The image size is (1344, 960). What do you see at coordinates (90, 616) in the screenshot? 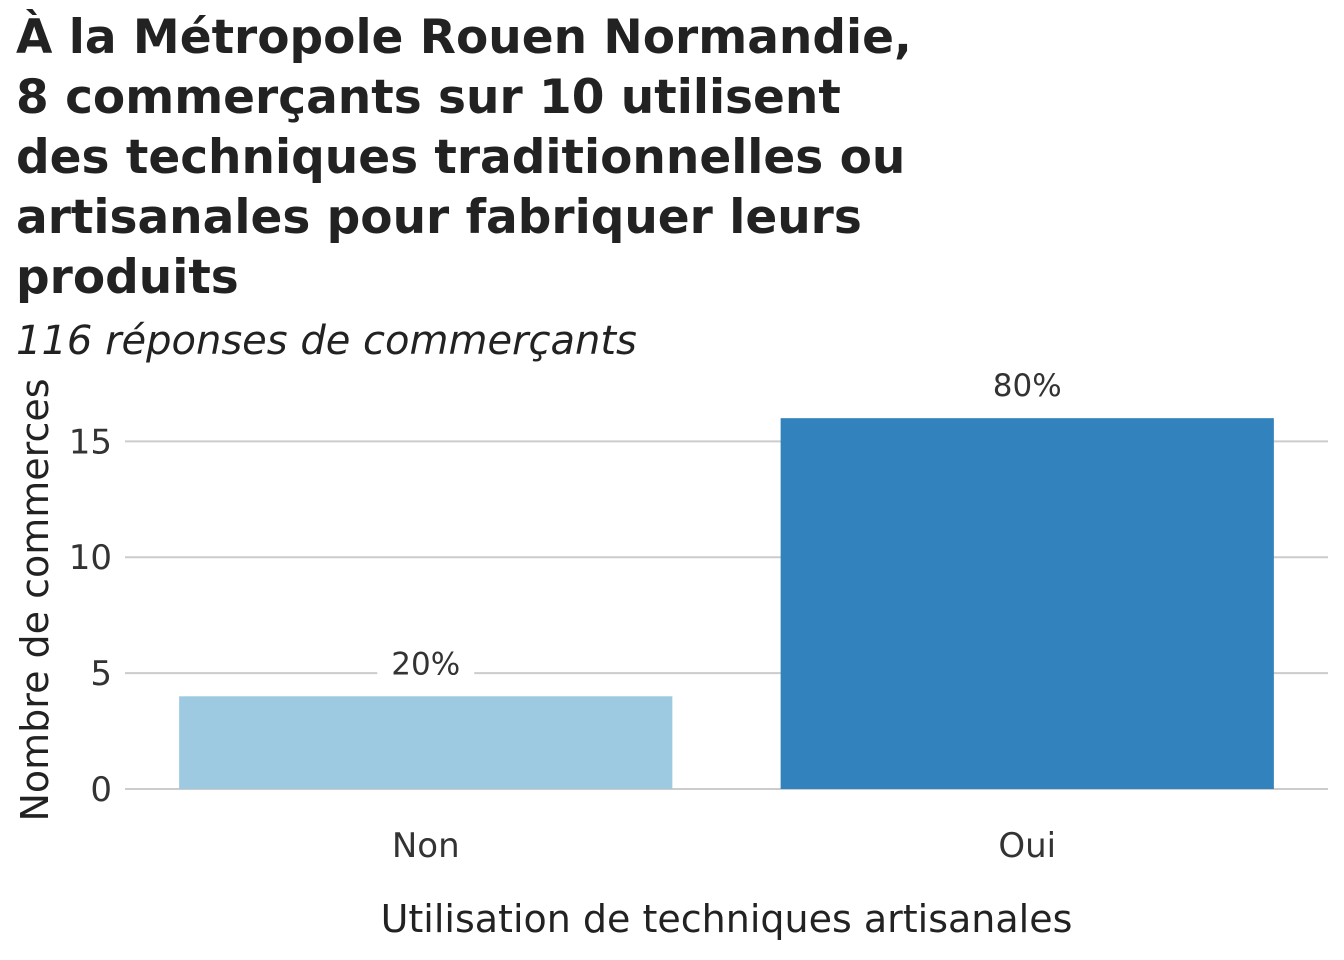
I see `y-axis-tick-labels: 0 5 10 15` at bounding box center [90, 616].